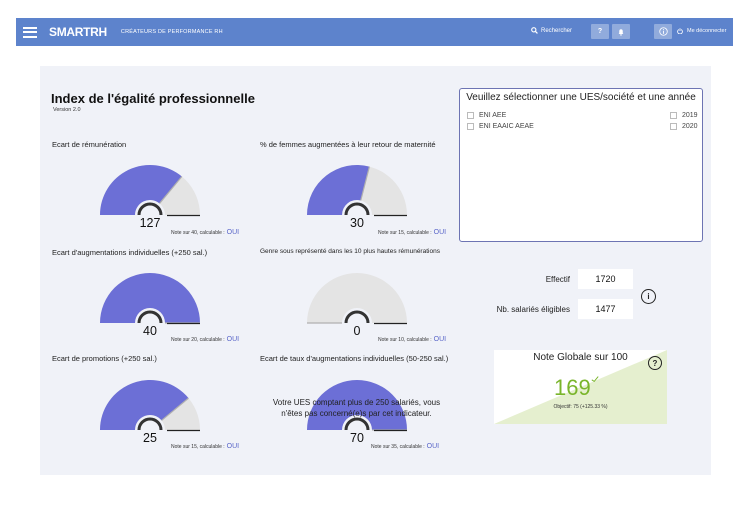 The width and height of the screenshot is (750, 510). What do you see at coordinates (398, 447) in the screenshot?
I see `gauge-note-text: Note sur 35, calculable :` at bounding box center [398, 447].